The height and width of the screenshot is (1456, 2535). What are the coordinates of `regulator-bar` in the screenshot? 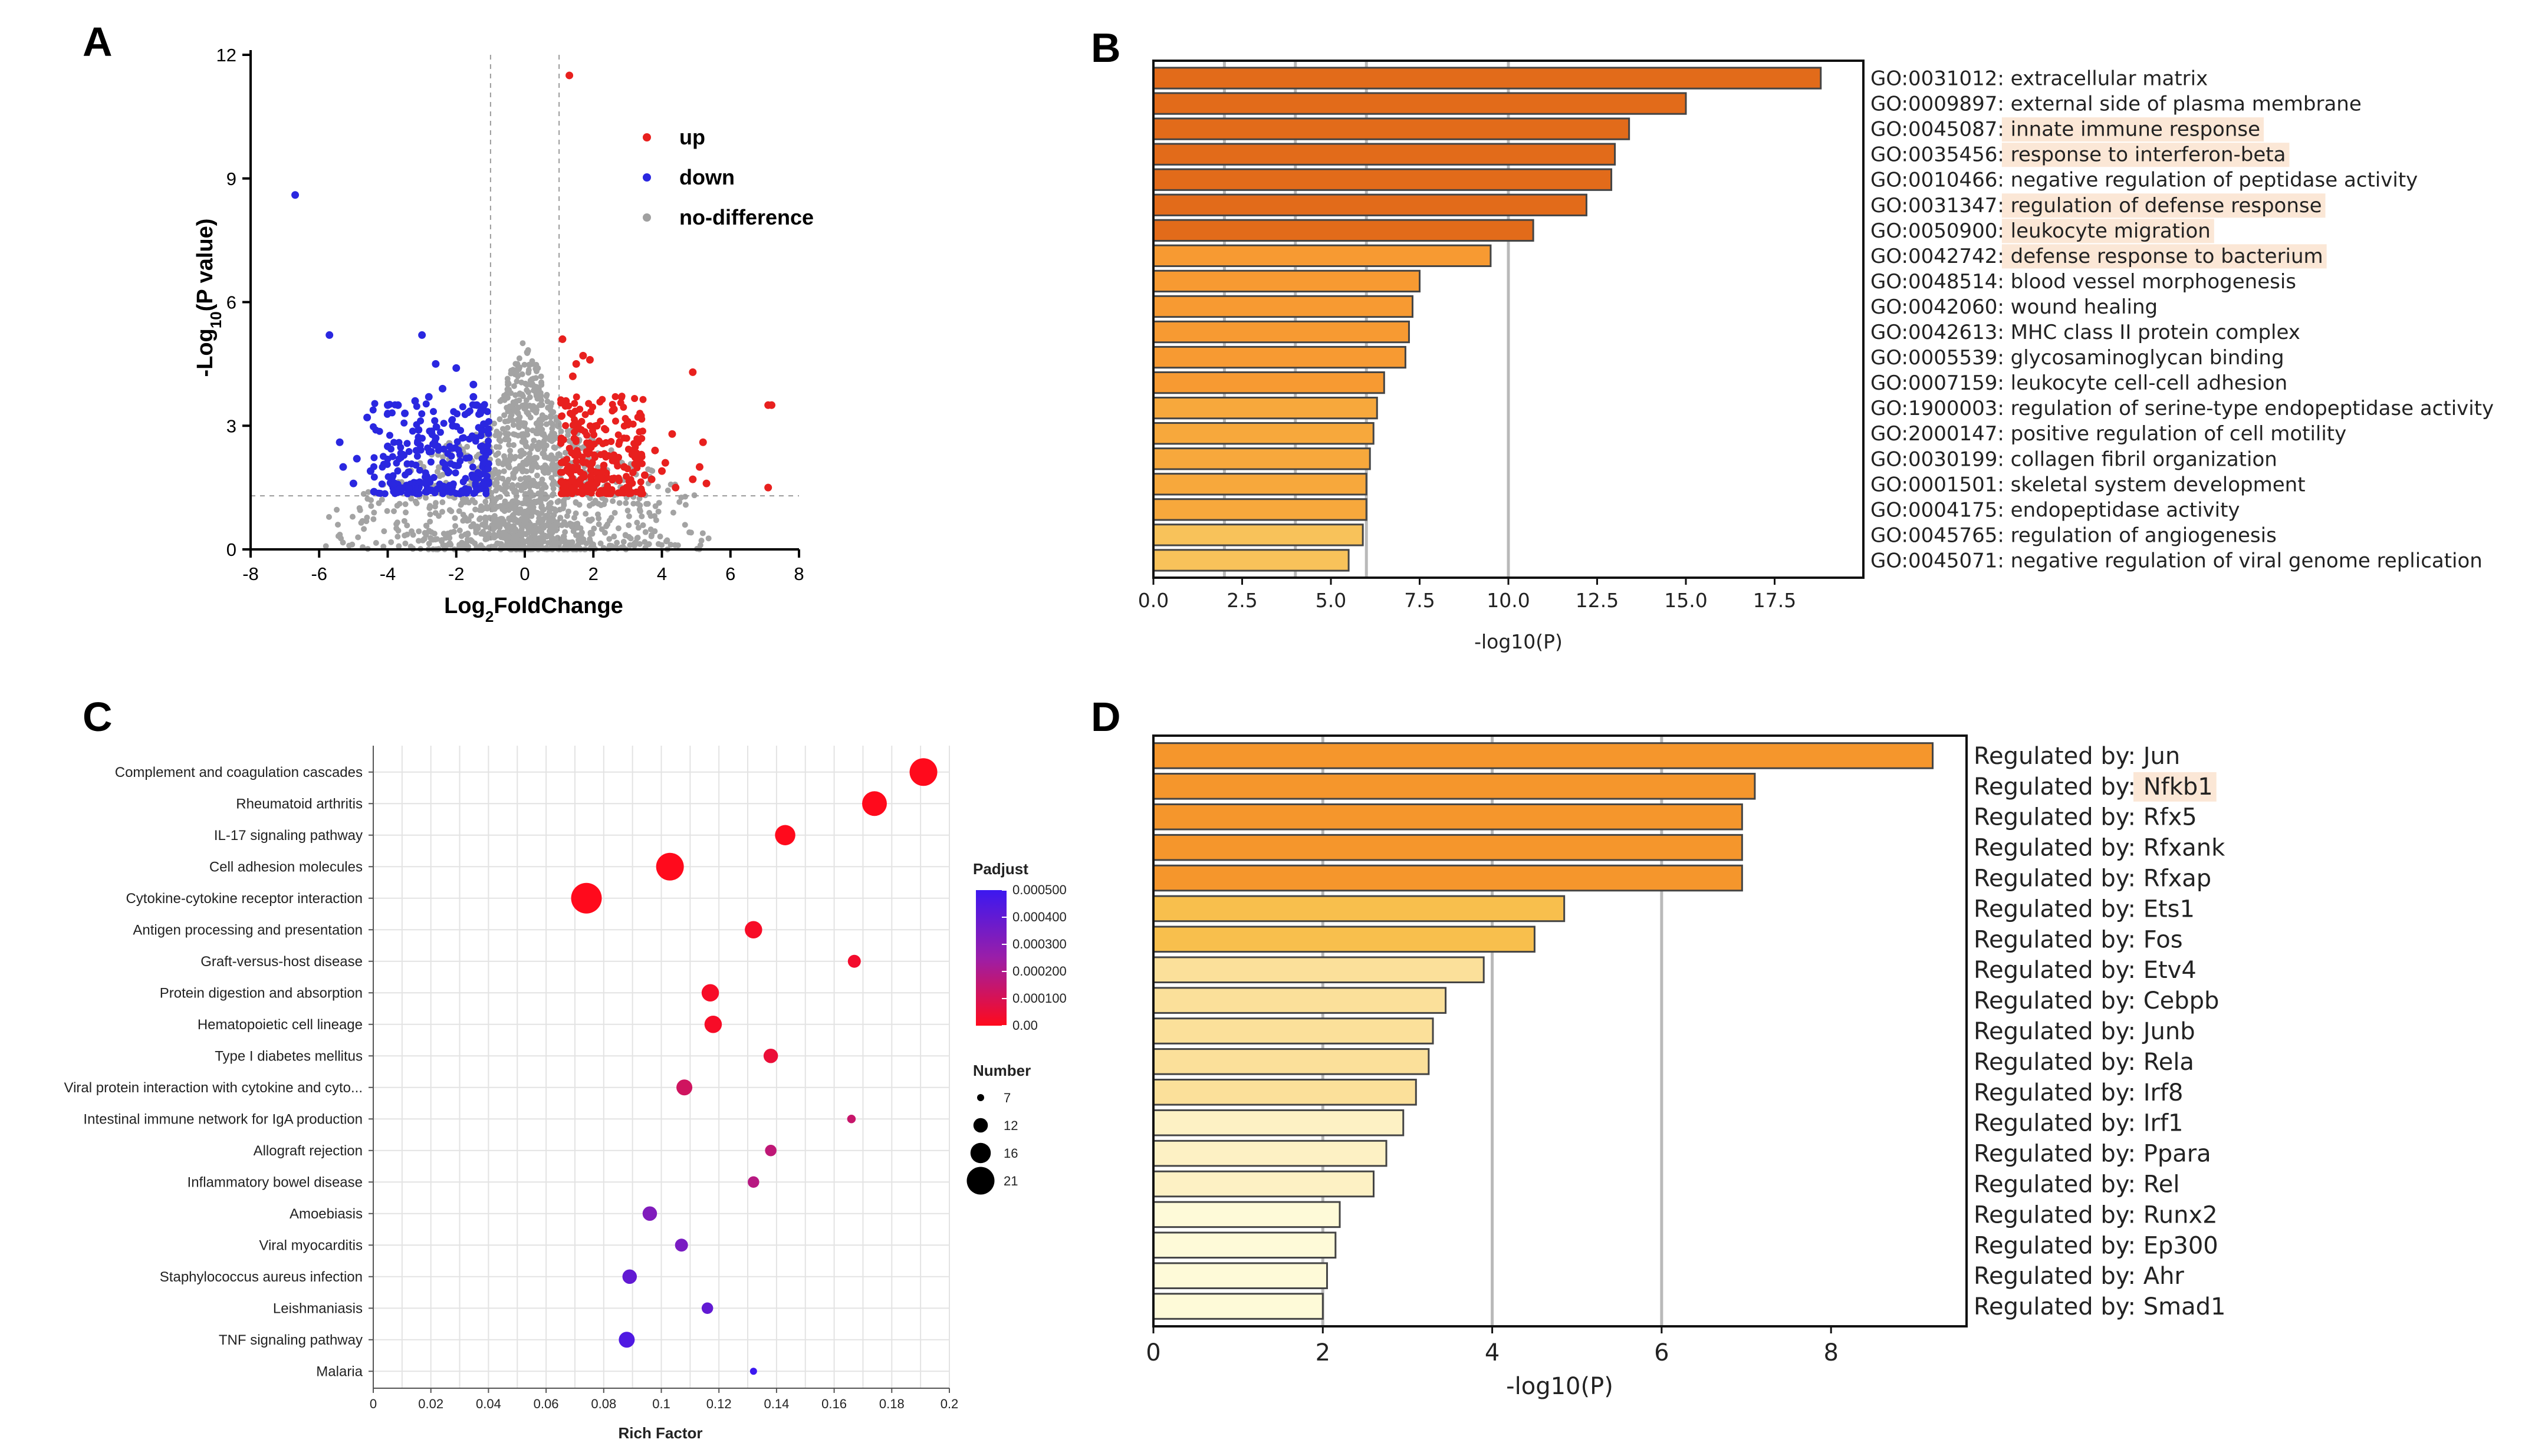 It's located at (1299, 1000).